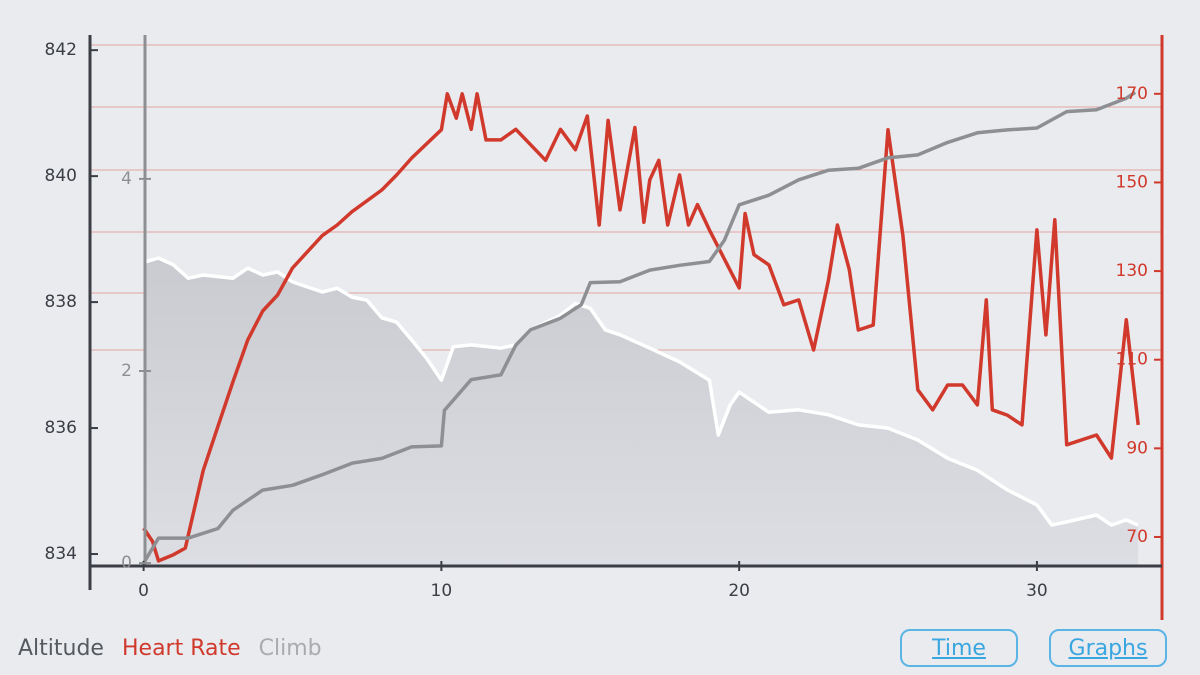  Describe the element at coordinates (442, 591) in the screenshot. I see `x-tick-label: 10` at that location.